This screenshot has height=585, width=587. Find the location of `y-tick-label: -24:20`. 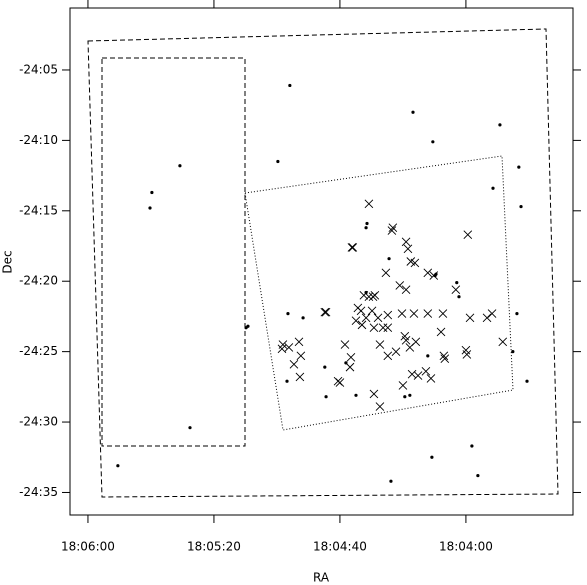

y-tick-label: -24:20 is located at coordinates (38, 281).